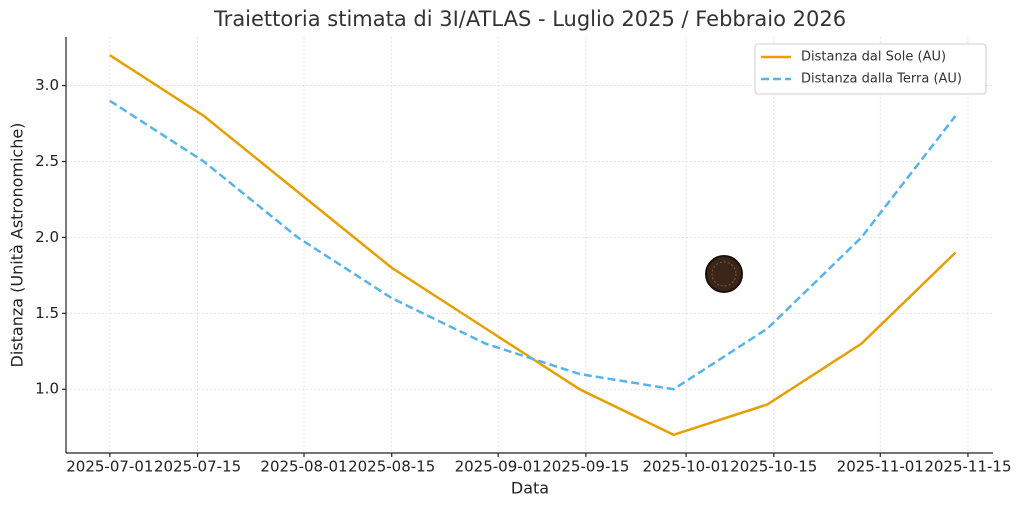 Image resolution: width=1024 pixels, height=509 pixels. Describe the element at coordinates (498, 467) in the screenshot. I see `x-tick-label: 2025-09-01` at that location.